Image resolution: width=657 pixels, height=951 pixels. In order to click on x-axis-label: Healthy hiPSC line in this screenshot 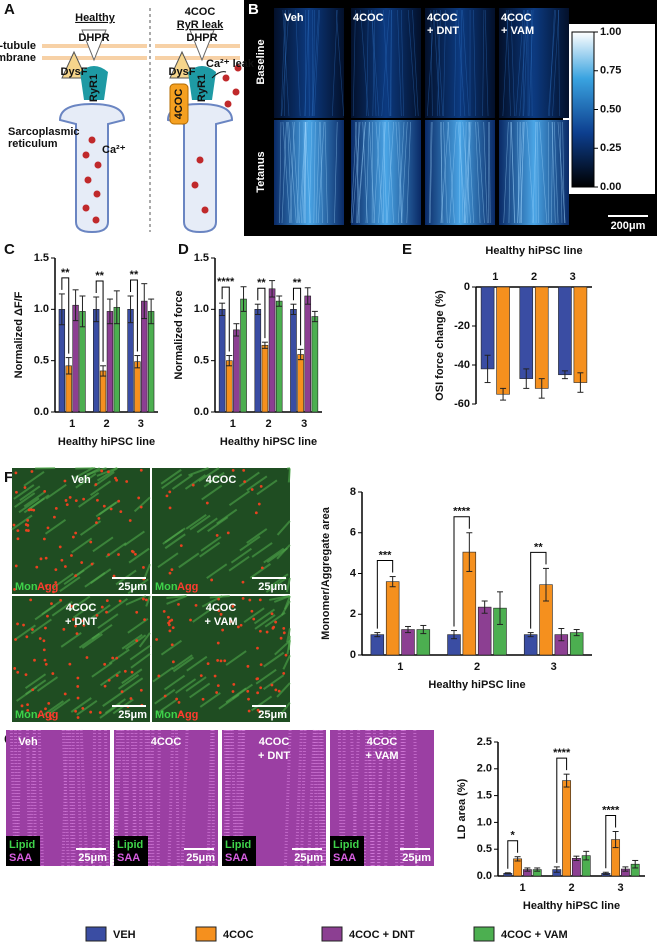, I will do `click(106, 442)`.